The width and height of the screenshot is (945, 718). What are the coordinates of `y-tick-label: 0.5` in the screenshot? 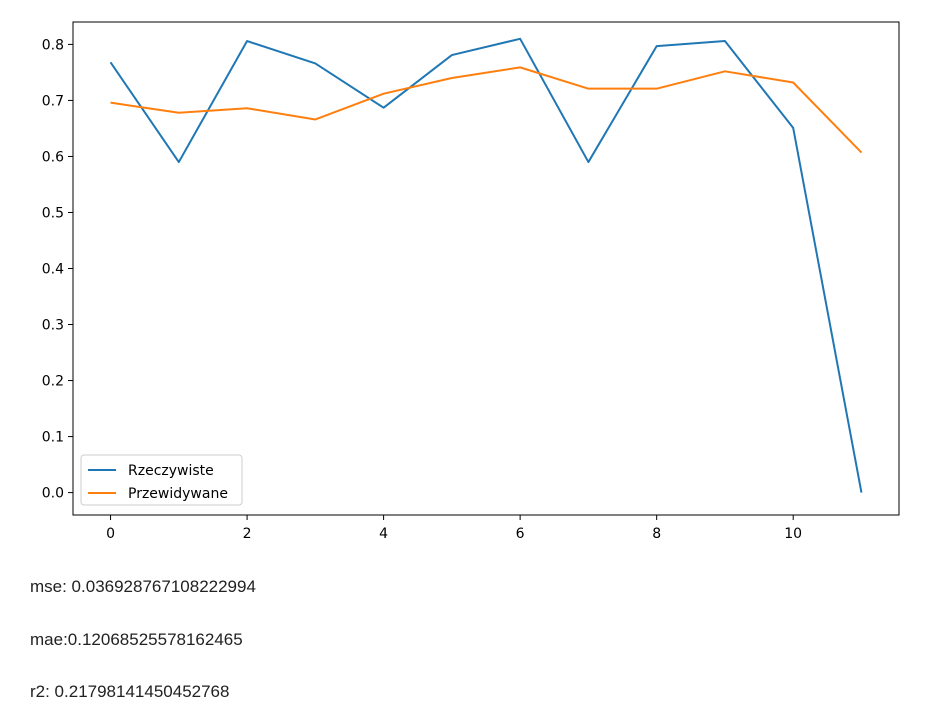 It's located at (53, 213).